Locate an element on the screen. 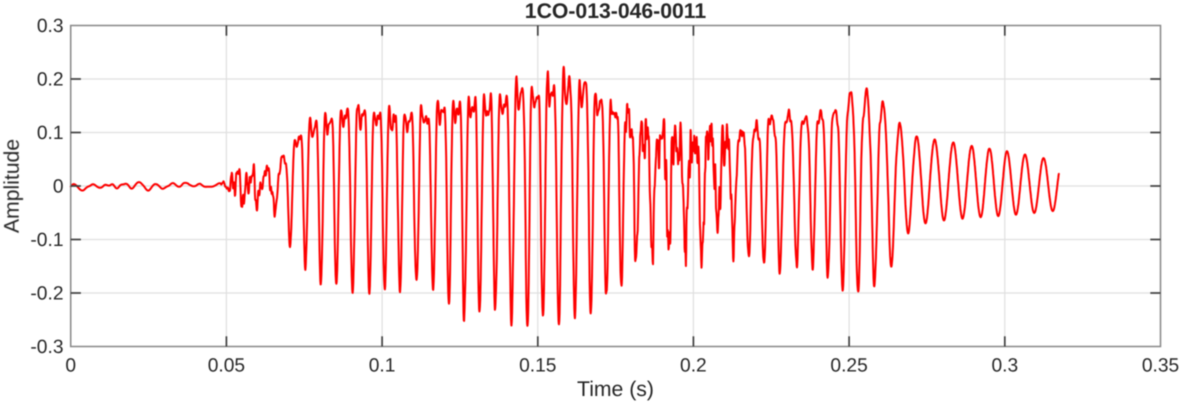  svg-text: -0.1 is located at coordinates (46, 240).